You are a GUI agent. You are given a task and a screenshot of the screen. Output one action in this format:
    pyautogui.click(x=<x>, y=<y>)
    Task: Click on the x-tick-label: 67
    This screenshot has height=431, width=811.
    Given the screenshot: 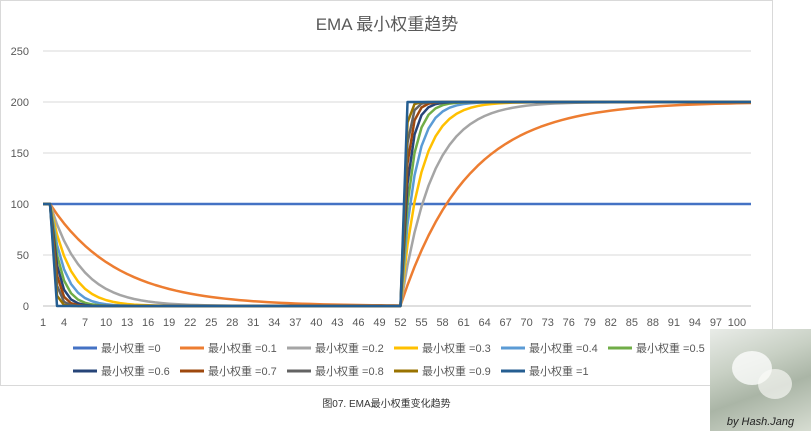 What is the action you would take?
    pyautogui.click(x=506, y=323)
    